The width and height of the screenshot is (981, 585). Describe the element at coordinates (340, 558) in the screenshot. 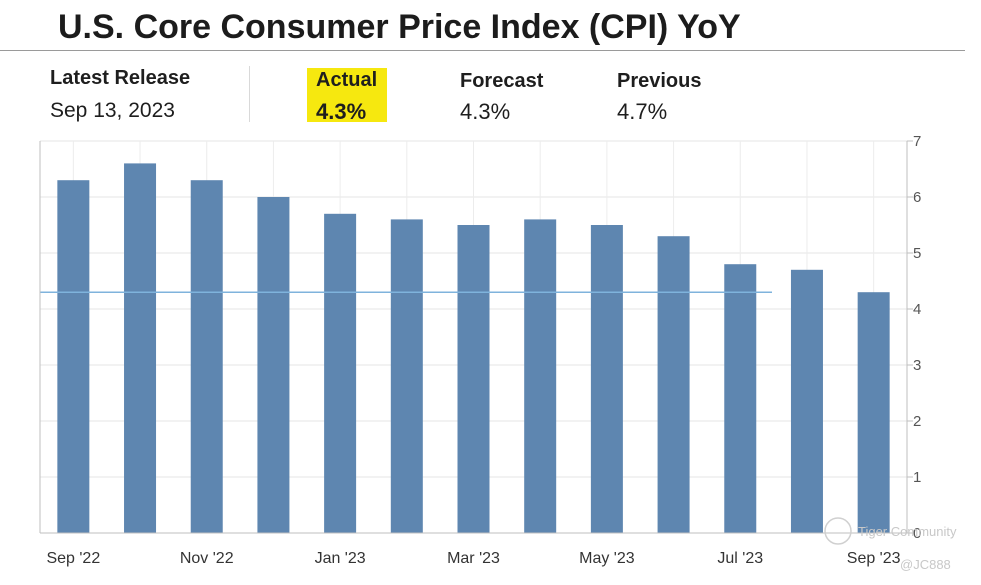

I see `x-tick-label: Jan '23` at that location.